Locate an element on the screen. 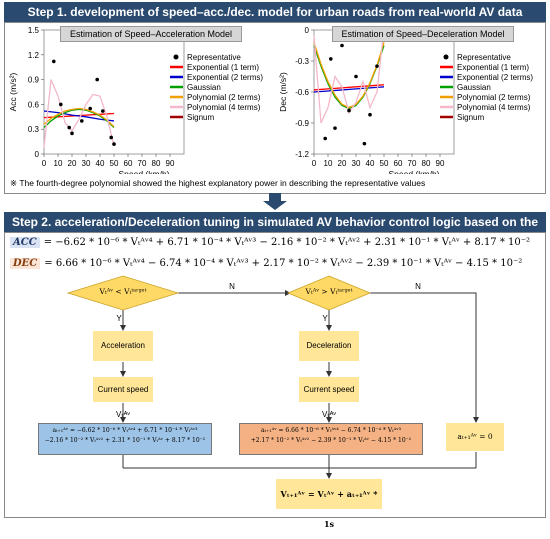 This screenshot has height=539, width=550. dec-chart-title: Estimation of Speed–Deceleration Model is located at coordinates (423, 34).